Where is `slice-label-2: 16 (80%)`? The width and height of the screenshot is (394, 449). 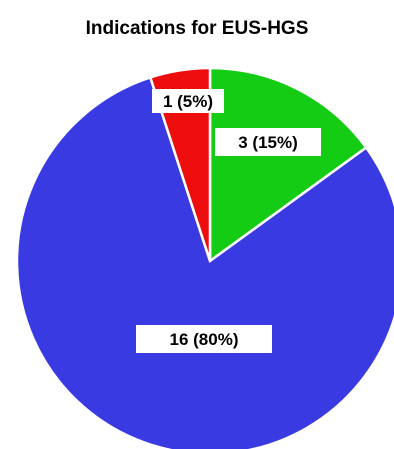 slice-label-2: 16 (80%) is located at coordinates (204, 339).